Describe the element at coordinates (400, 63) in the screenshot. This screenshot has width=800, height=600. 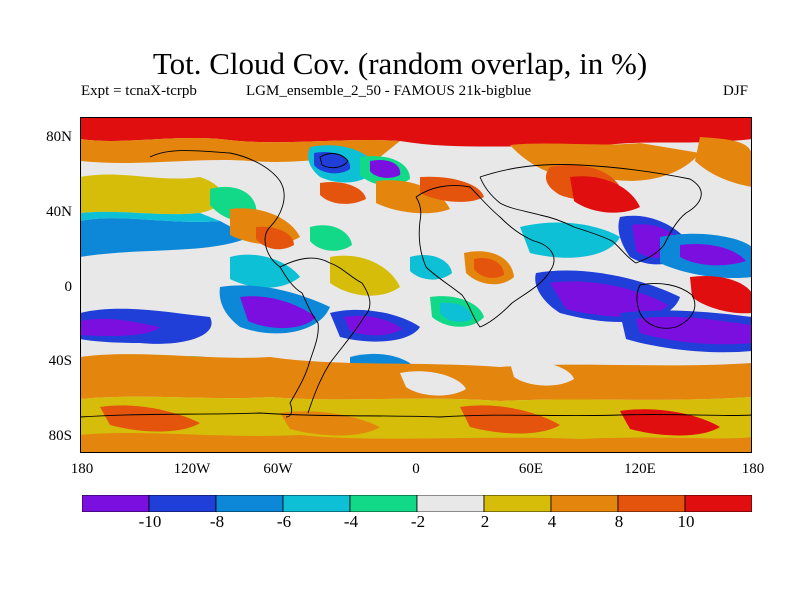
I see `map-title: Tot. Cloud Cov. (random overlap, in %)` at that location.